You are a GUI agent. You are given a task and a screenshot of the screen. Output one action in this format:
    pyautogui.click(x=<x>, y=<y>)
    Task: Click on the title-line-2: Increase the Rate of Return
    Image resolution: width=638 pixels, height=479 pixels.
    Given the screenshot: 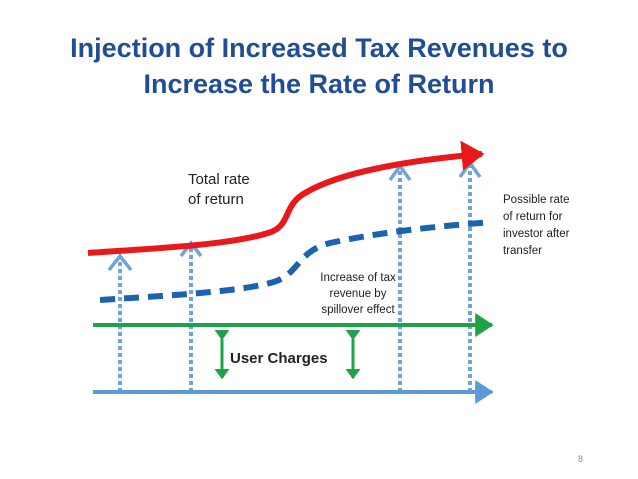 What is the action you would take?
    pyautogui.click(x=319, y=84)
    